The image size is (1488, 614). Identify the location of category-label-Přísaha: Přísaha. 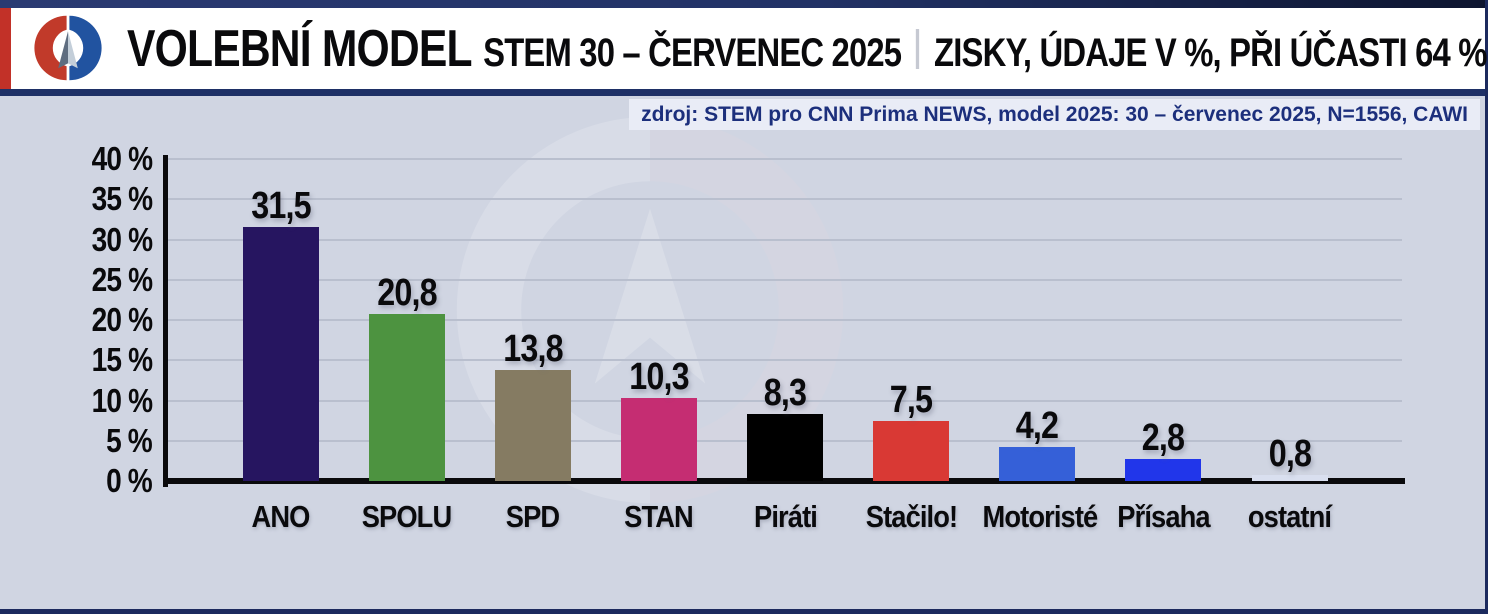
(1163, 516).